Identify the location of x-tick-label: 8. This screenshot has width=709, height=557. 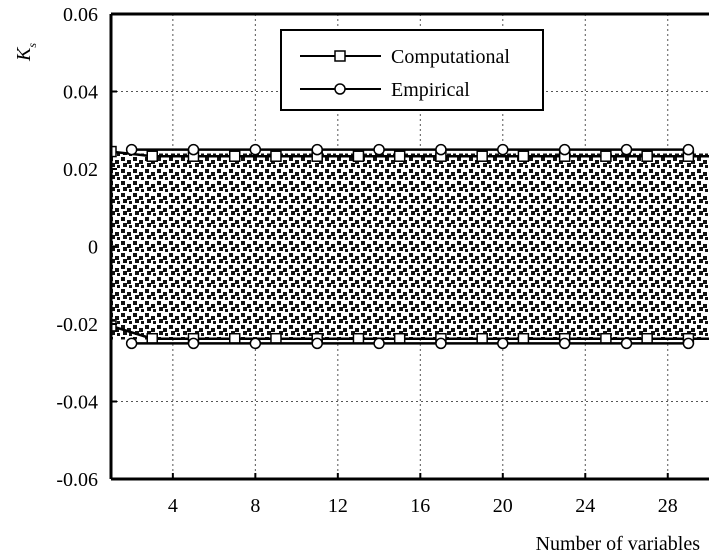
(255, 506).